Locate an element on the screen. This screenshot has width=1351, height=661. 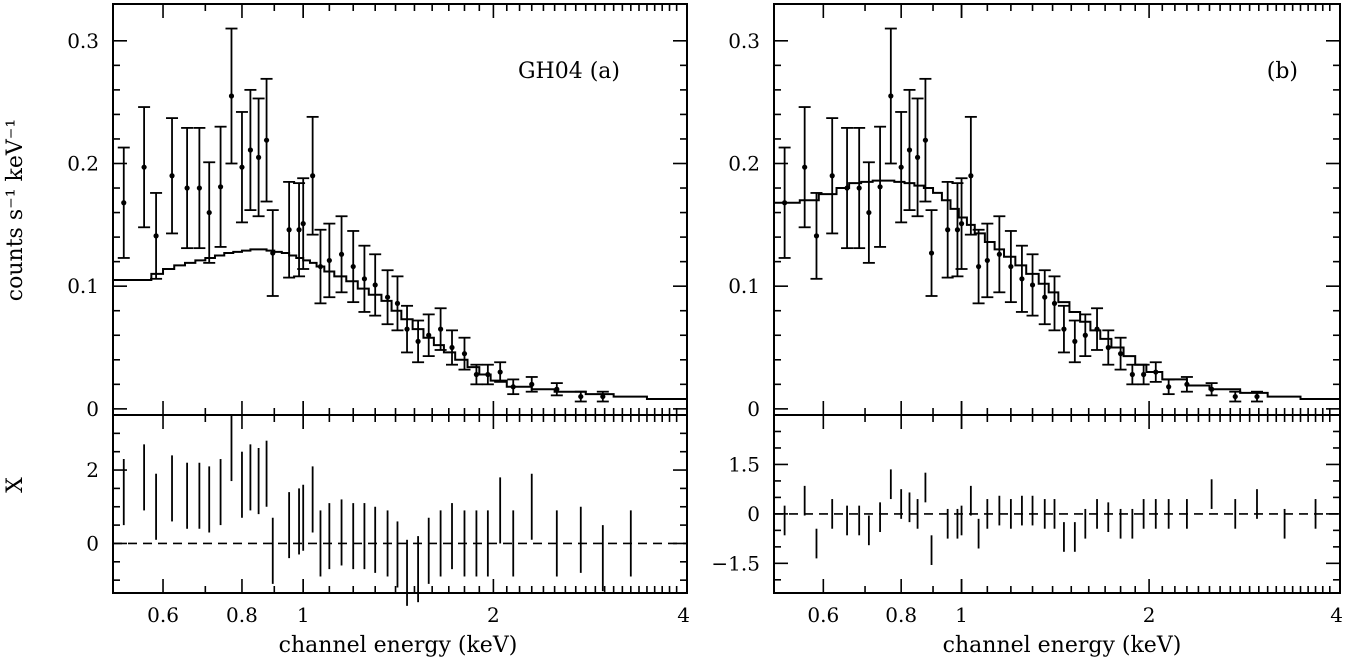
y-axis-label-counts: counts s⁻¹ keV⁻¹ is located at coordinates (15, 210).